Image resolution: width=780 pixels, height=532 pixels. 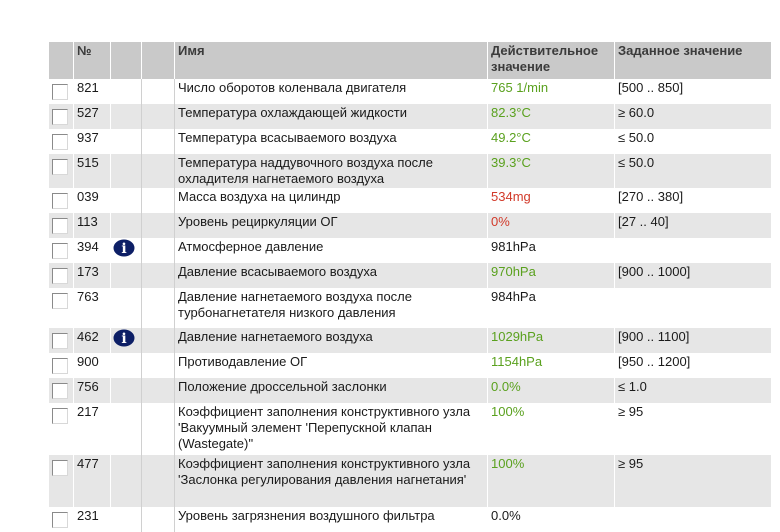 I want to click on row-name: Давление всасываемого воздуха, so click(x=331, y=275).